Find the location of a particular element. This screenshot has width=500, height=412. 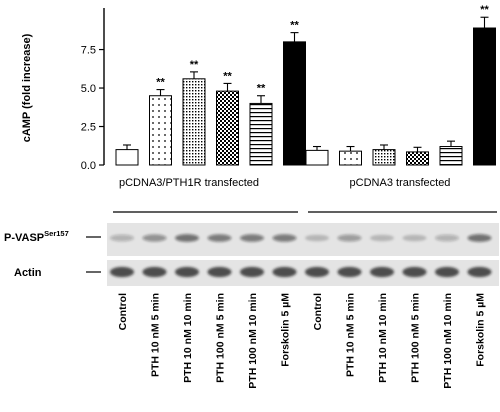

y-tick-label: 7.5 is located at coordinates (88, 51).